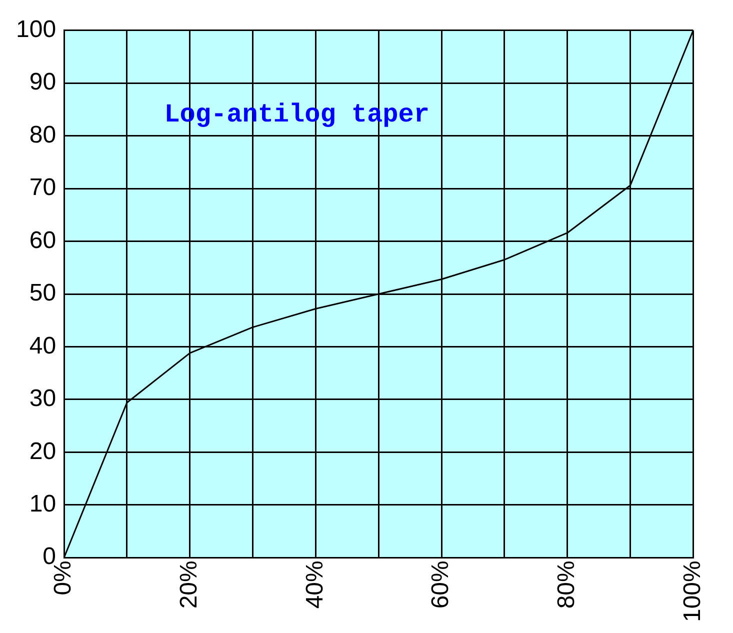 The height and width of the screenshot is (633, 733). What do you see at coordinates (42, 82) in the screenshot?
I see `y-tick-label: 90` at bounding box center [42, 82].